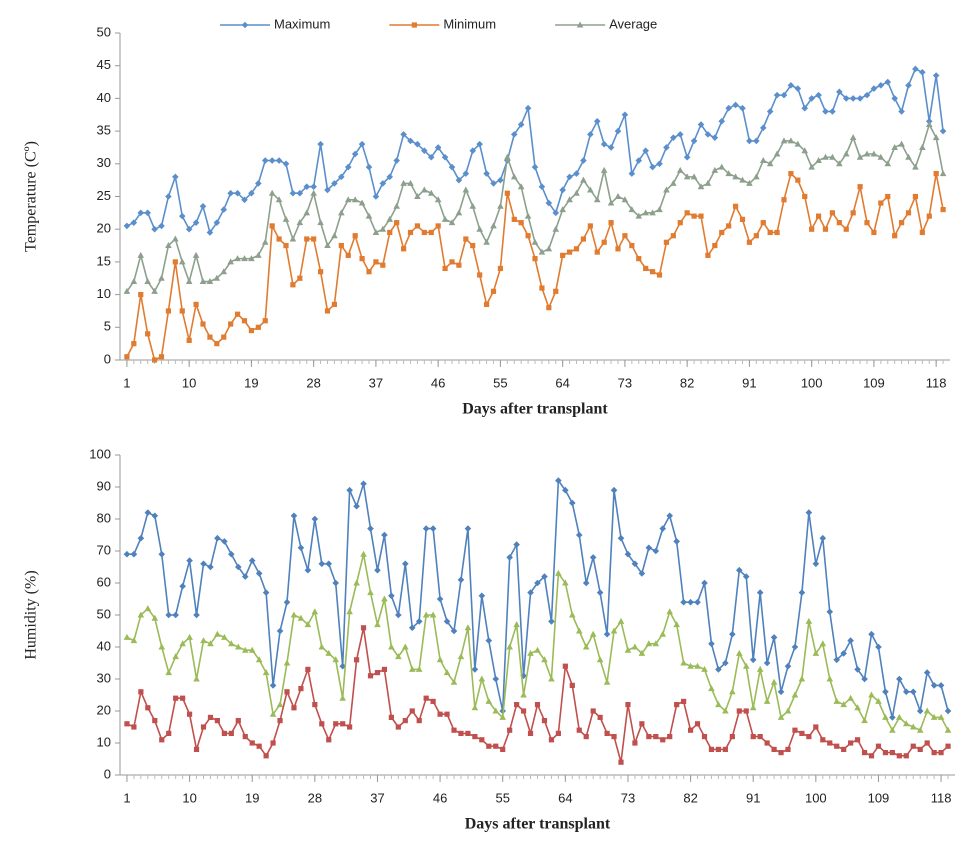  Describe the element at coordinates (936, 382) in the screenshot. I see `x-tick-label: 118` at that location.